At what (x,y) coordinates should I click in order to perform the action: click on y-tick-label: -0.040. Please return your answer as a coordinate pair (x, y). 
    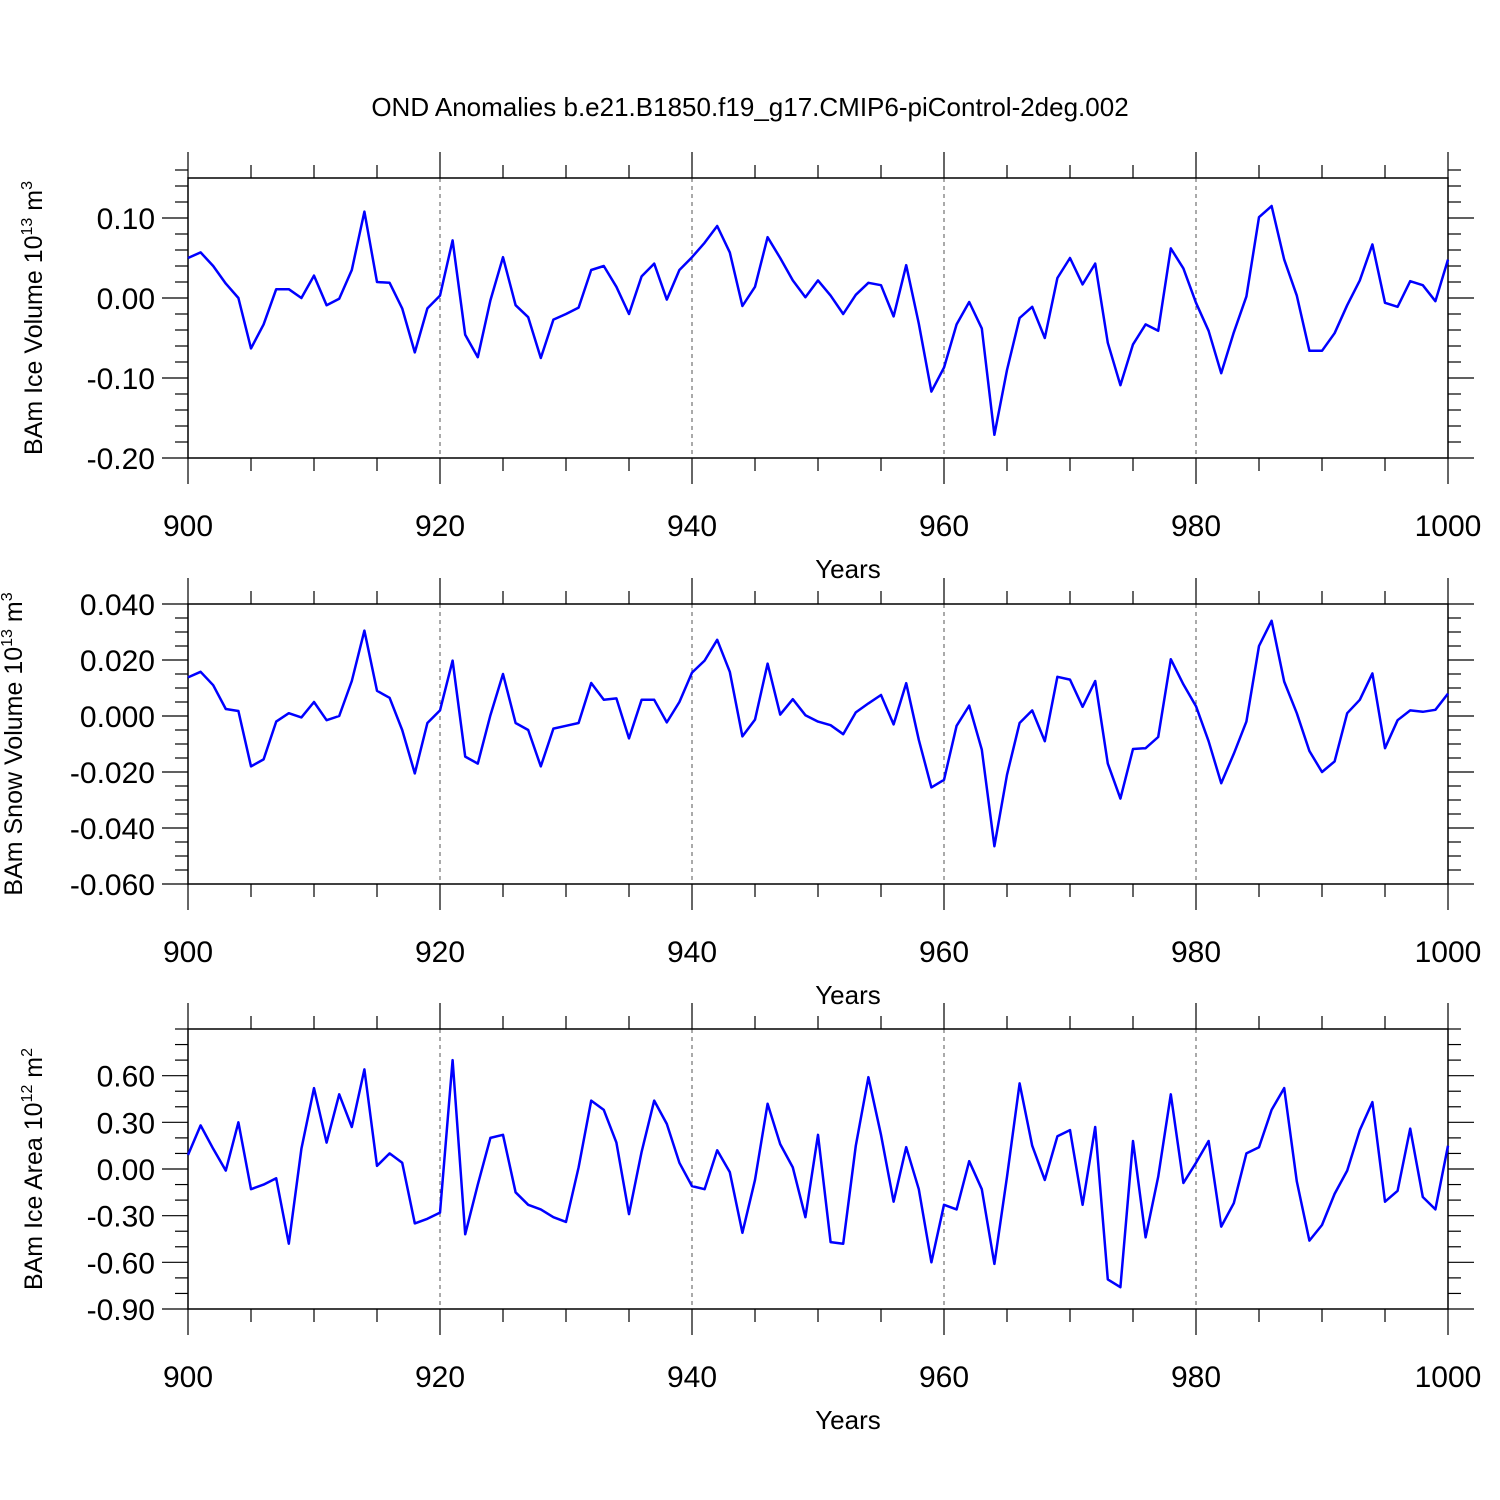
    Looking at the image, I should click on (112, 829).